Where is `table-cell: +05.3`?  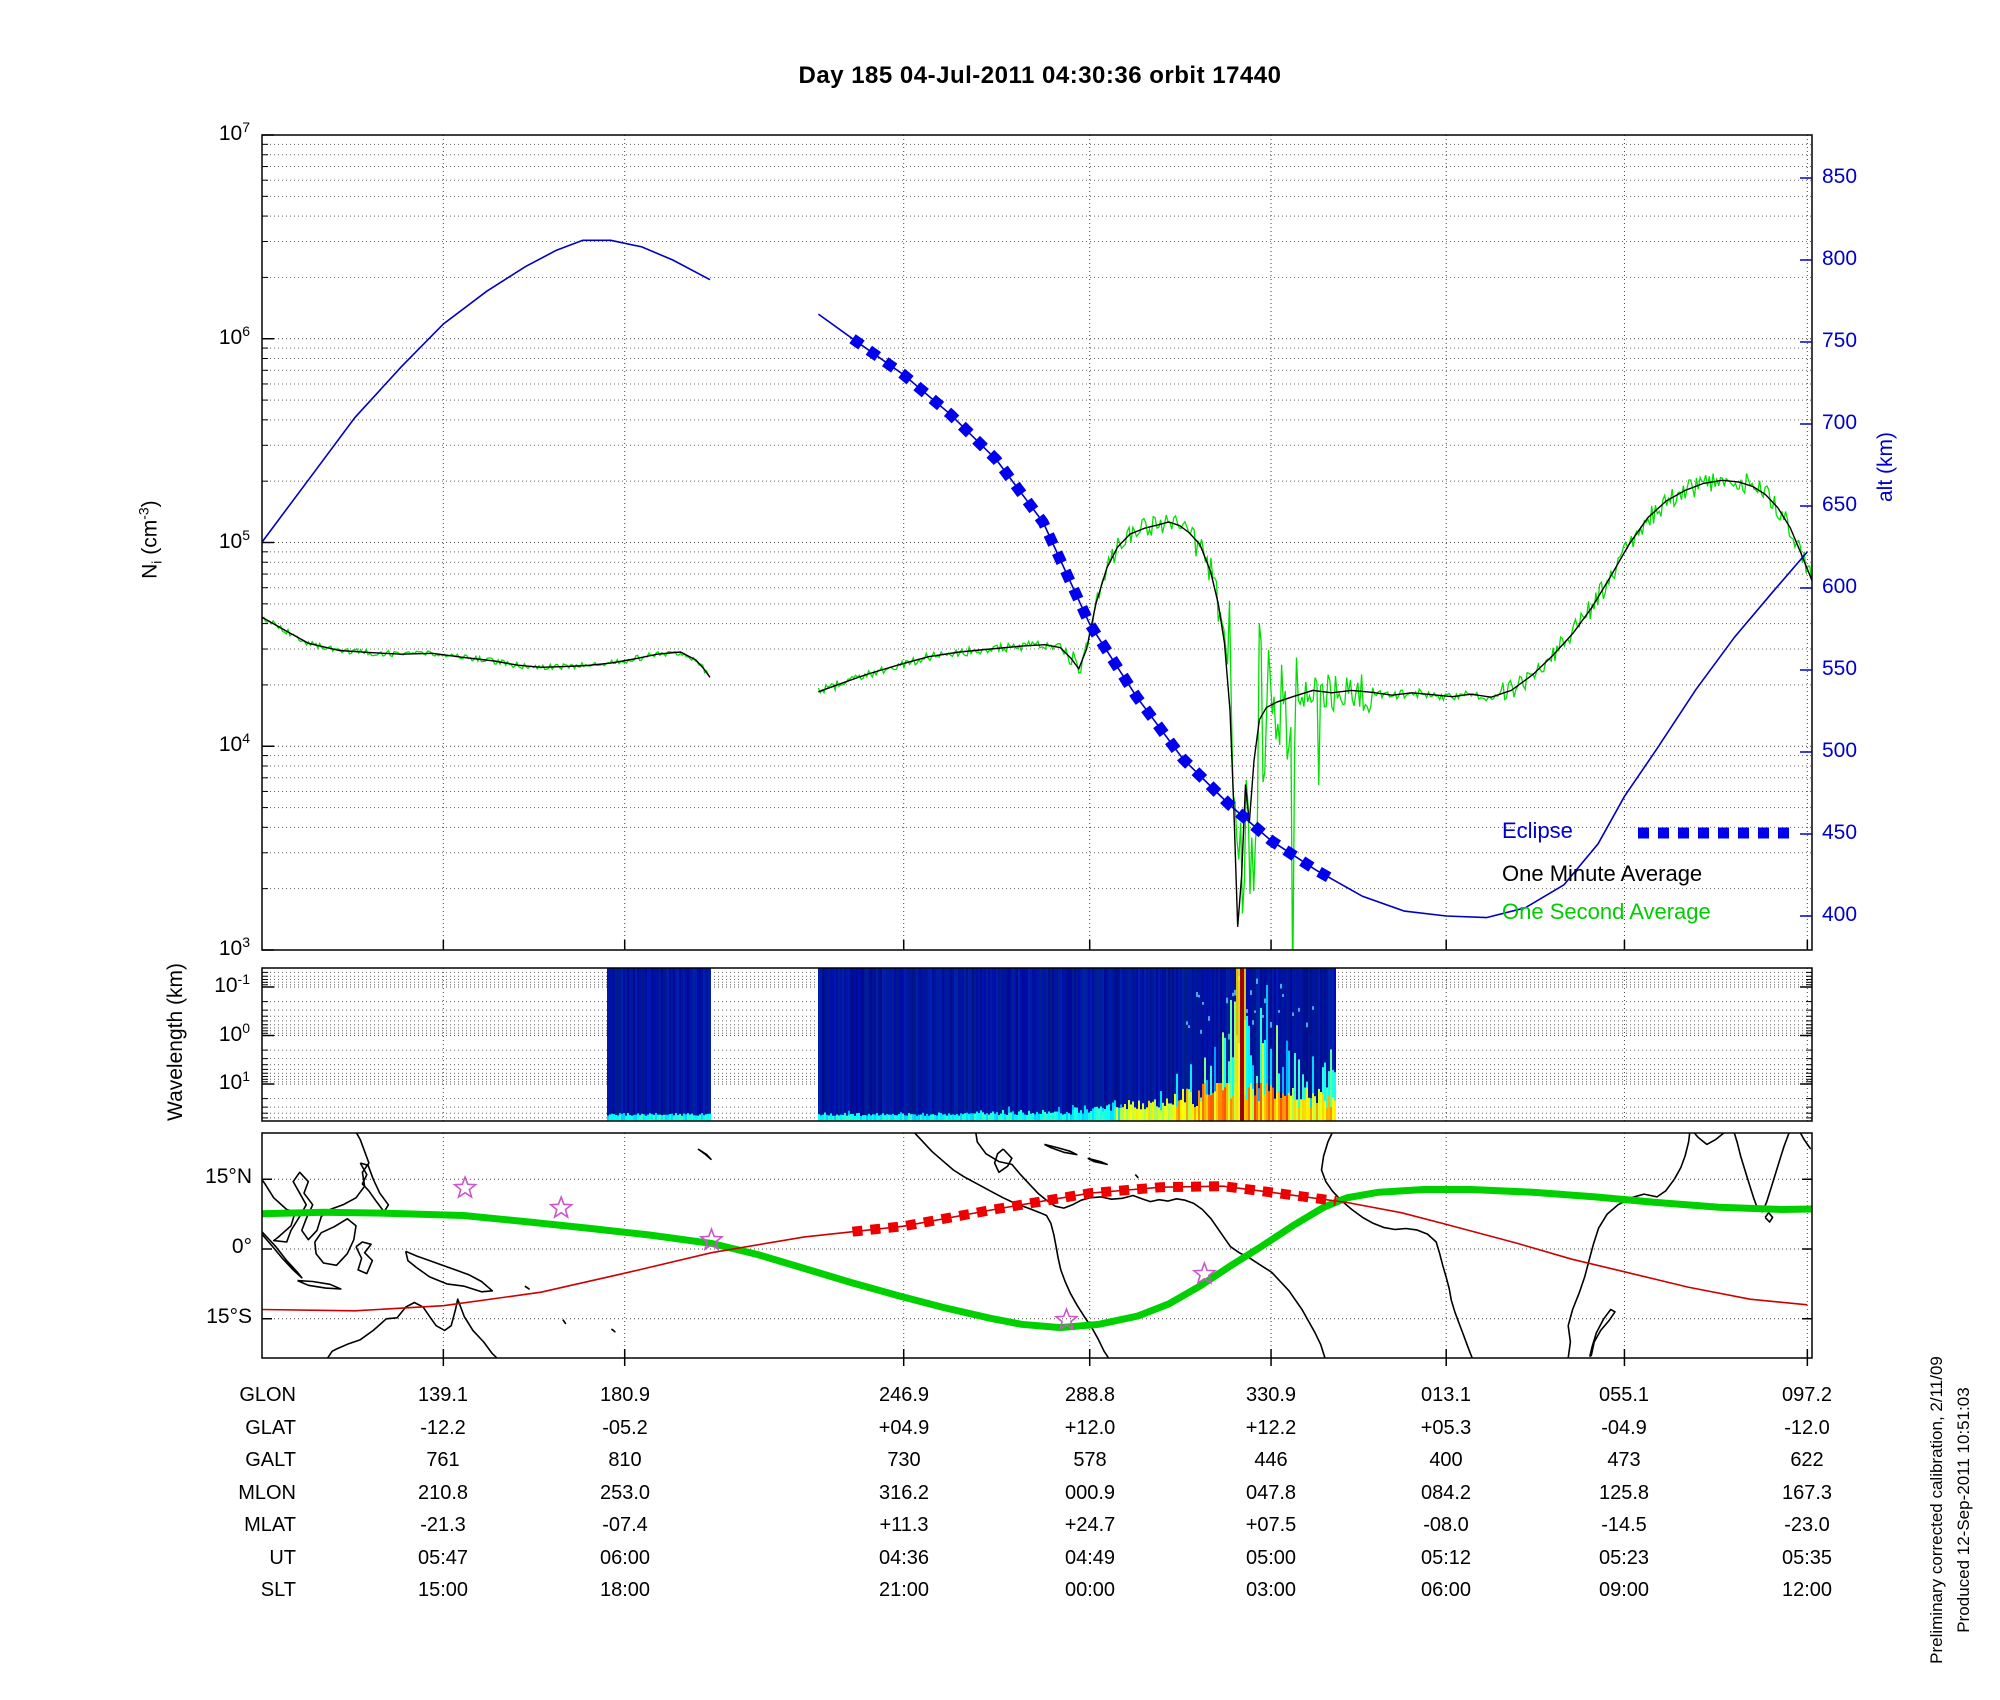
table-cell: +05.3 is located at coordinates (1446, 1428).